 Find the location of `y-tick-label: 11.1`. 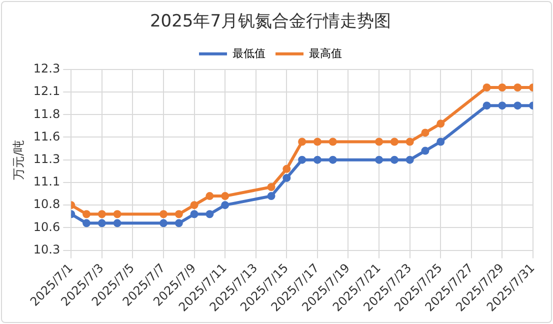

y-tick-label: 11.1 is located at coordinates (46, 181).